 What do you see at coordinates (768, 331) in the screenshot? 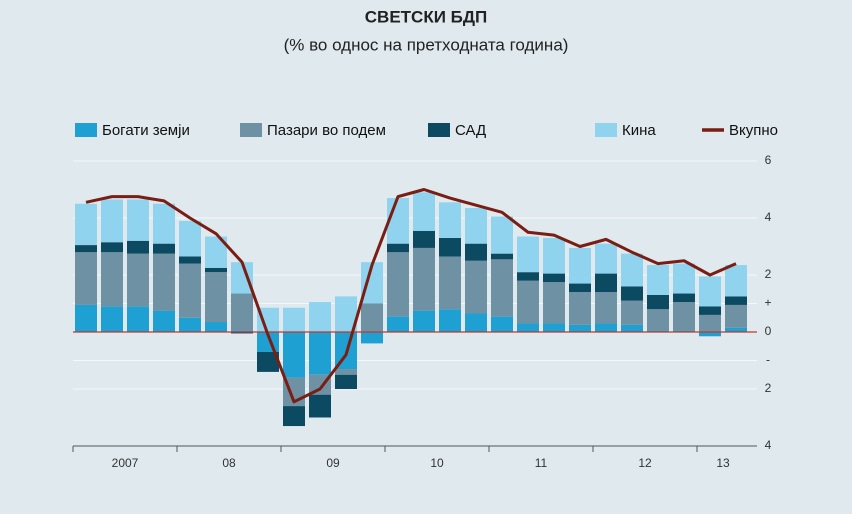
I see `y-tick-label: 0` at bounding box center [768, 331].